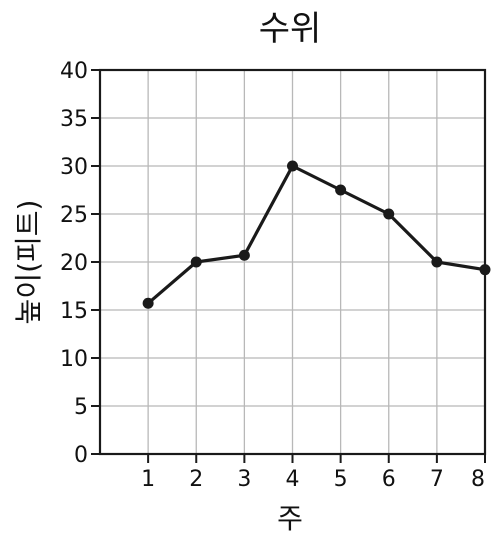 This screenshot has width=495, height=539. I want to click on x-axis-ticks: 1 2 3 4 5 6 7 8, so click(313, 473).